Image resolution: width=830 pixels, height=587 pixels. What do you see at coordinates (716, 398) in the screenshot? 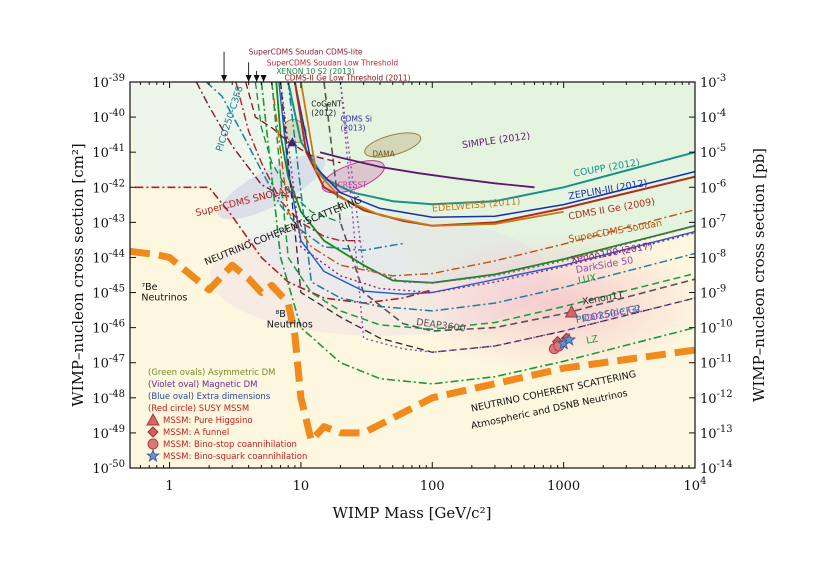
I see `y-tick-label-right: 10⁻¹²` at bounding box center [716, 398].